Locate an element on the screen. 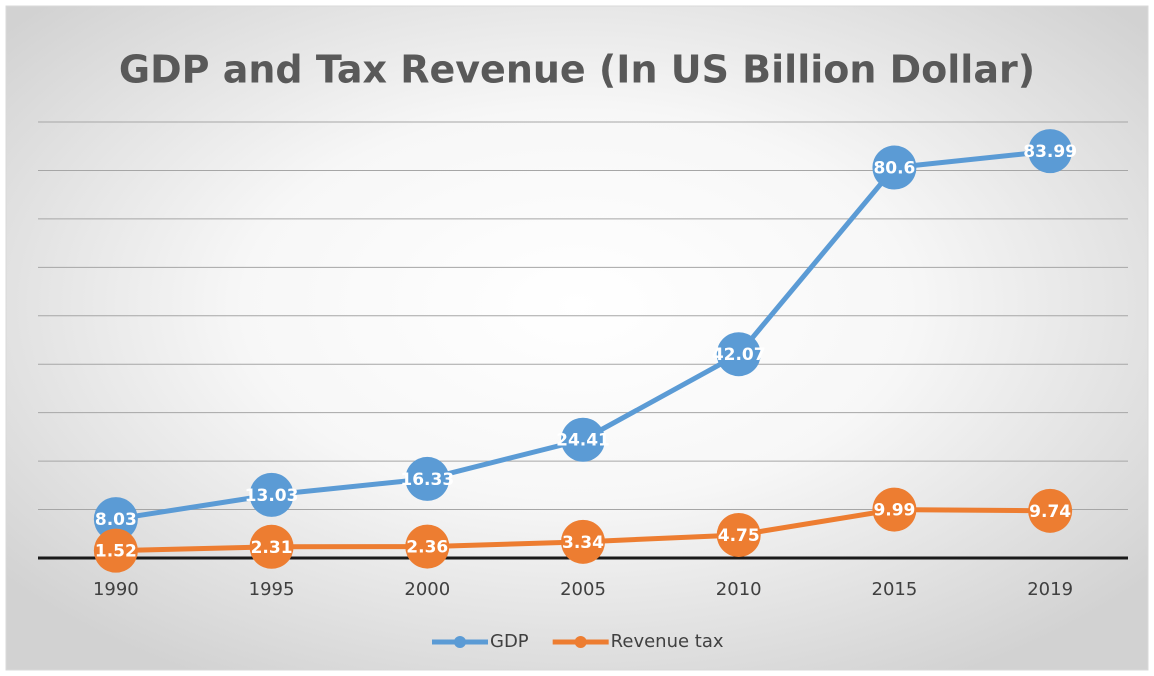 Image resolution: width=1154 pixels, height=676 pixels. data-label: 9.99 is located at coordinates (894, 511).